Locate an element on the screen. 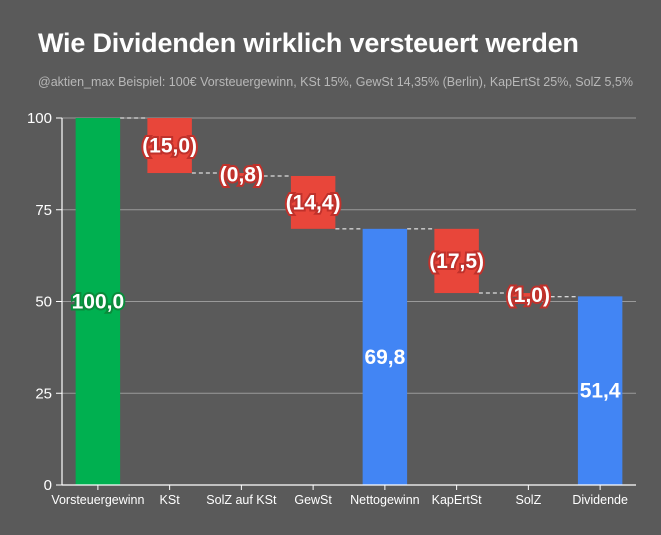  data-label: (17,5) is located at coordinates (456, 261).